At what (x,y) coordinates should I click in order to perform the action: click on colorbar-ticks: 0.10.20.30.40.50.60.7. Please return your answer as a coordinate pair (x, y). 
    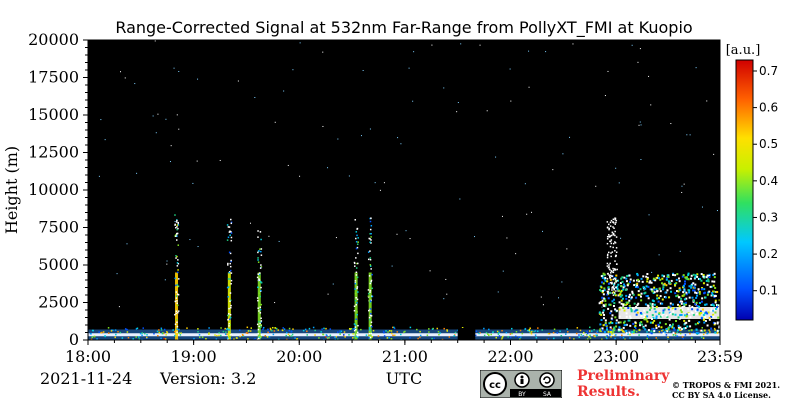
    Looking at the image, I should click on (765, 181).